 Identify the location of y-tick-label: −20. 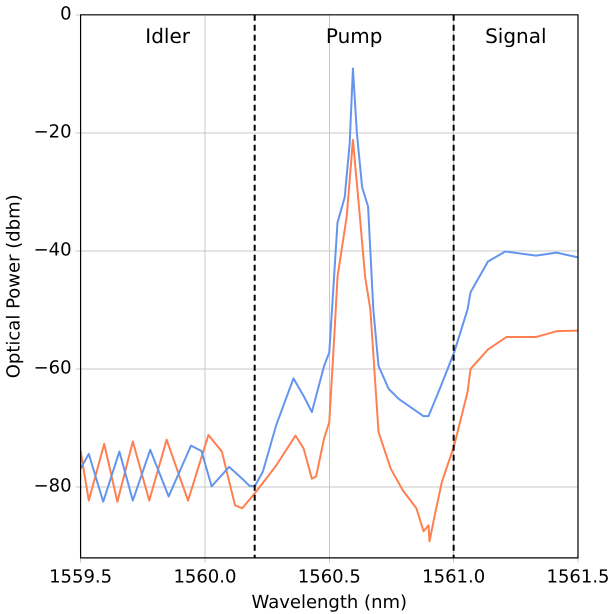
(53, 132).